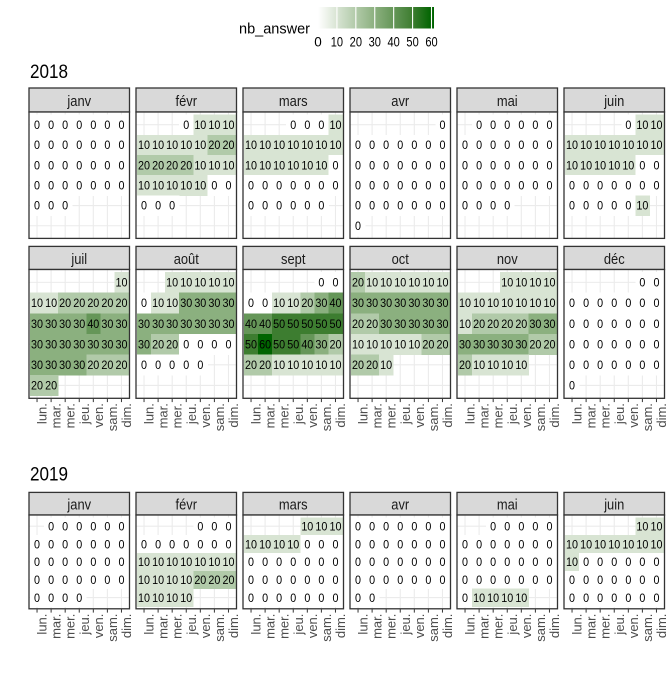 This screenshot has height=677, width=672. Describe the element at coordinates (293, 259) in the screenshot. I see `svg-text: sept` at that location.